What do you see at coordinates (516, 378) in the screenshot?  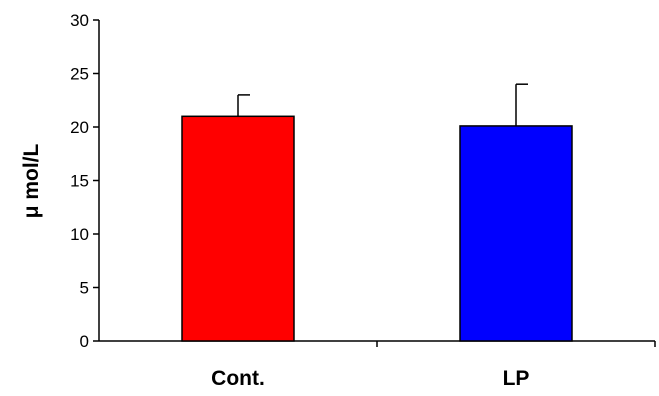 I see `x-category-label: LP` at bounding box center [516, 378].